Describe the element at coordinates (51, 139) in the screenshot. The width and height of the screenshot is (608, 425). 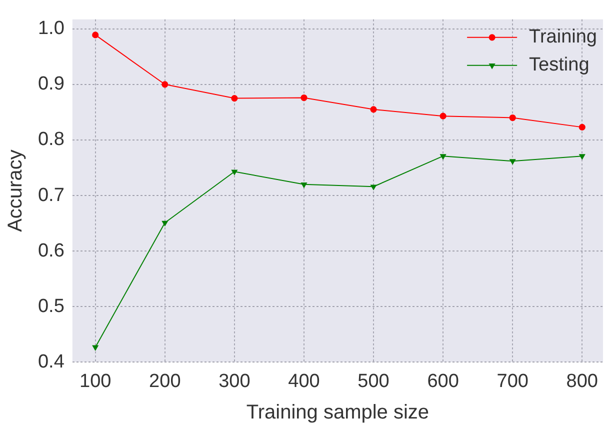
I see `y-tick-label: 0.8` at that location.